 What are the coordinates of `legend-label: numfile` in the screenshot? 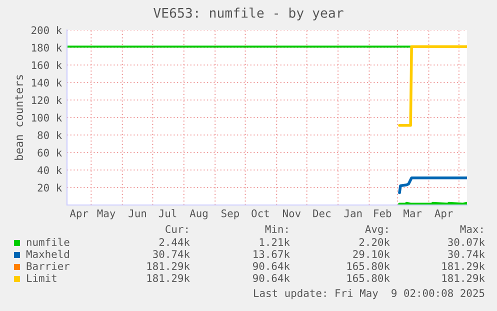 It's located at (48, 242).